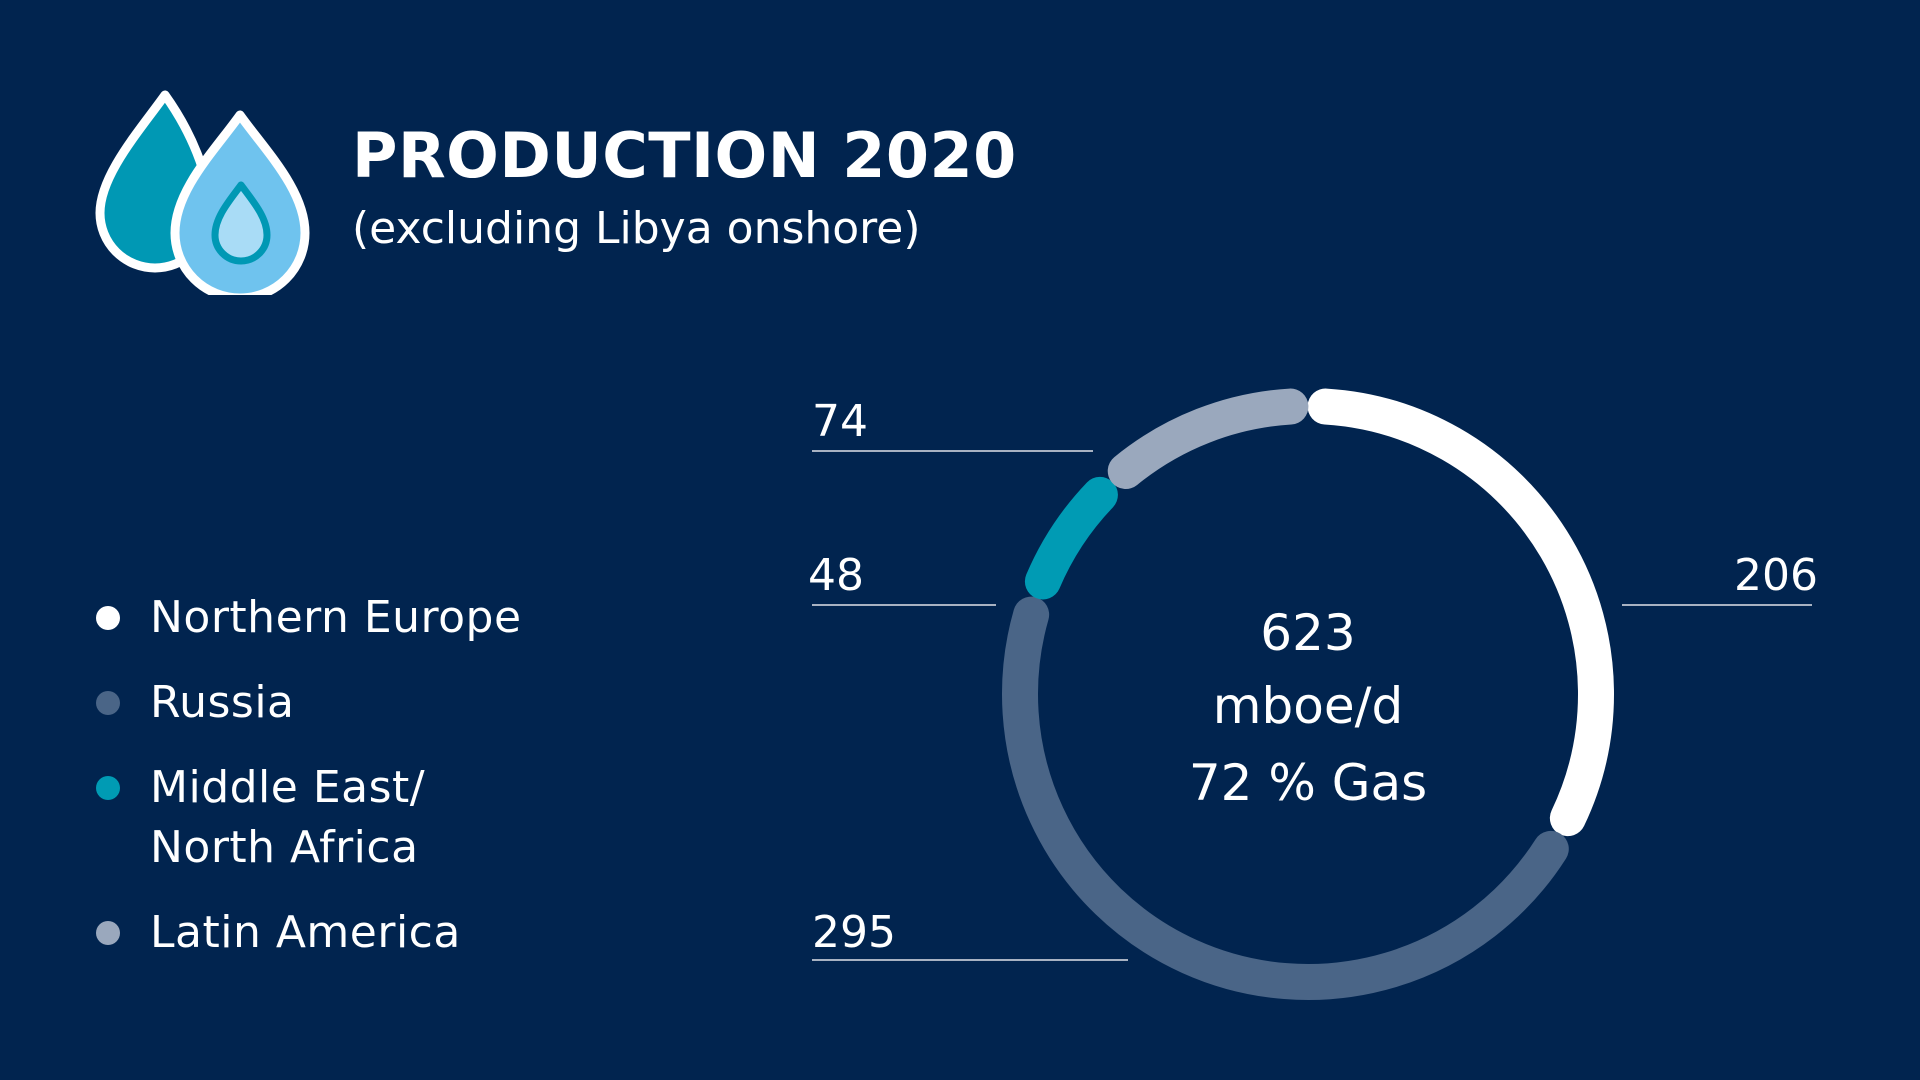 This screenshot has height=1080, width=1920. What do you see at coordinates (840, 421) in the screenshot?
I see `data-label: 74` at bounding box center [840, 421].